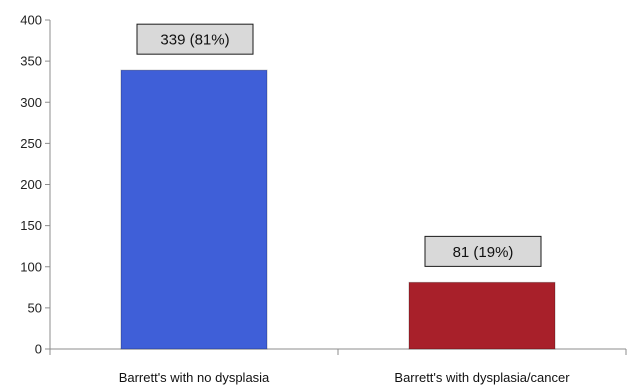  What do you see at coordinates (31, 20) in the screenshot?
I see `y-tick-label: 400` at bounding box center [31, 20].